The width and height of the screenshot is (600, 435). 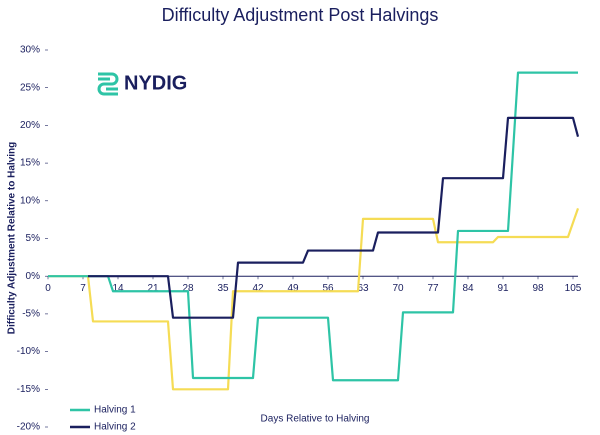 I want to click on x-tick-label: 105, so click(x=573, y=288).